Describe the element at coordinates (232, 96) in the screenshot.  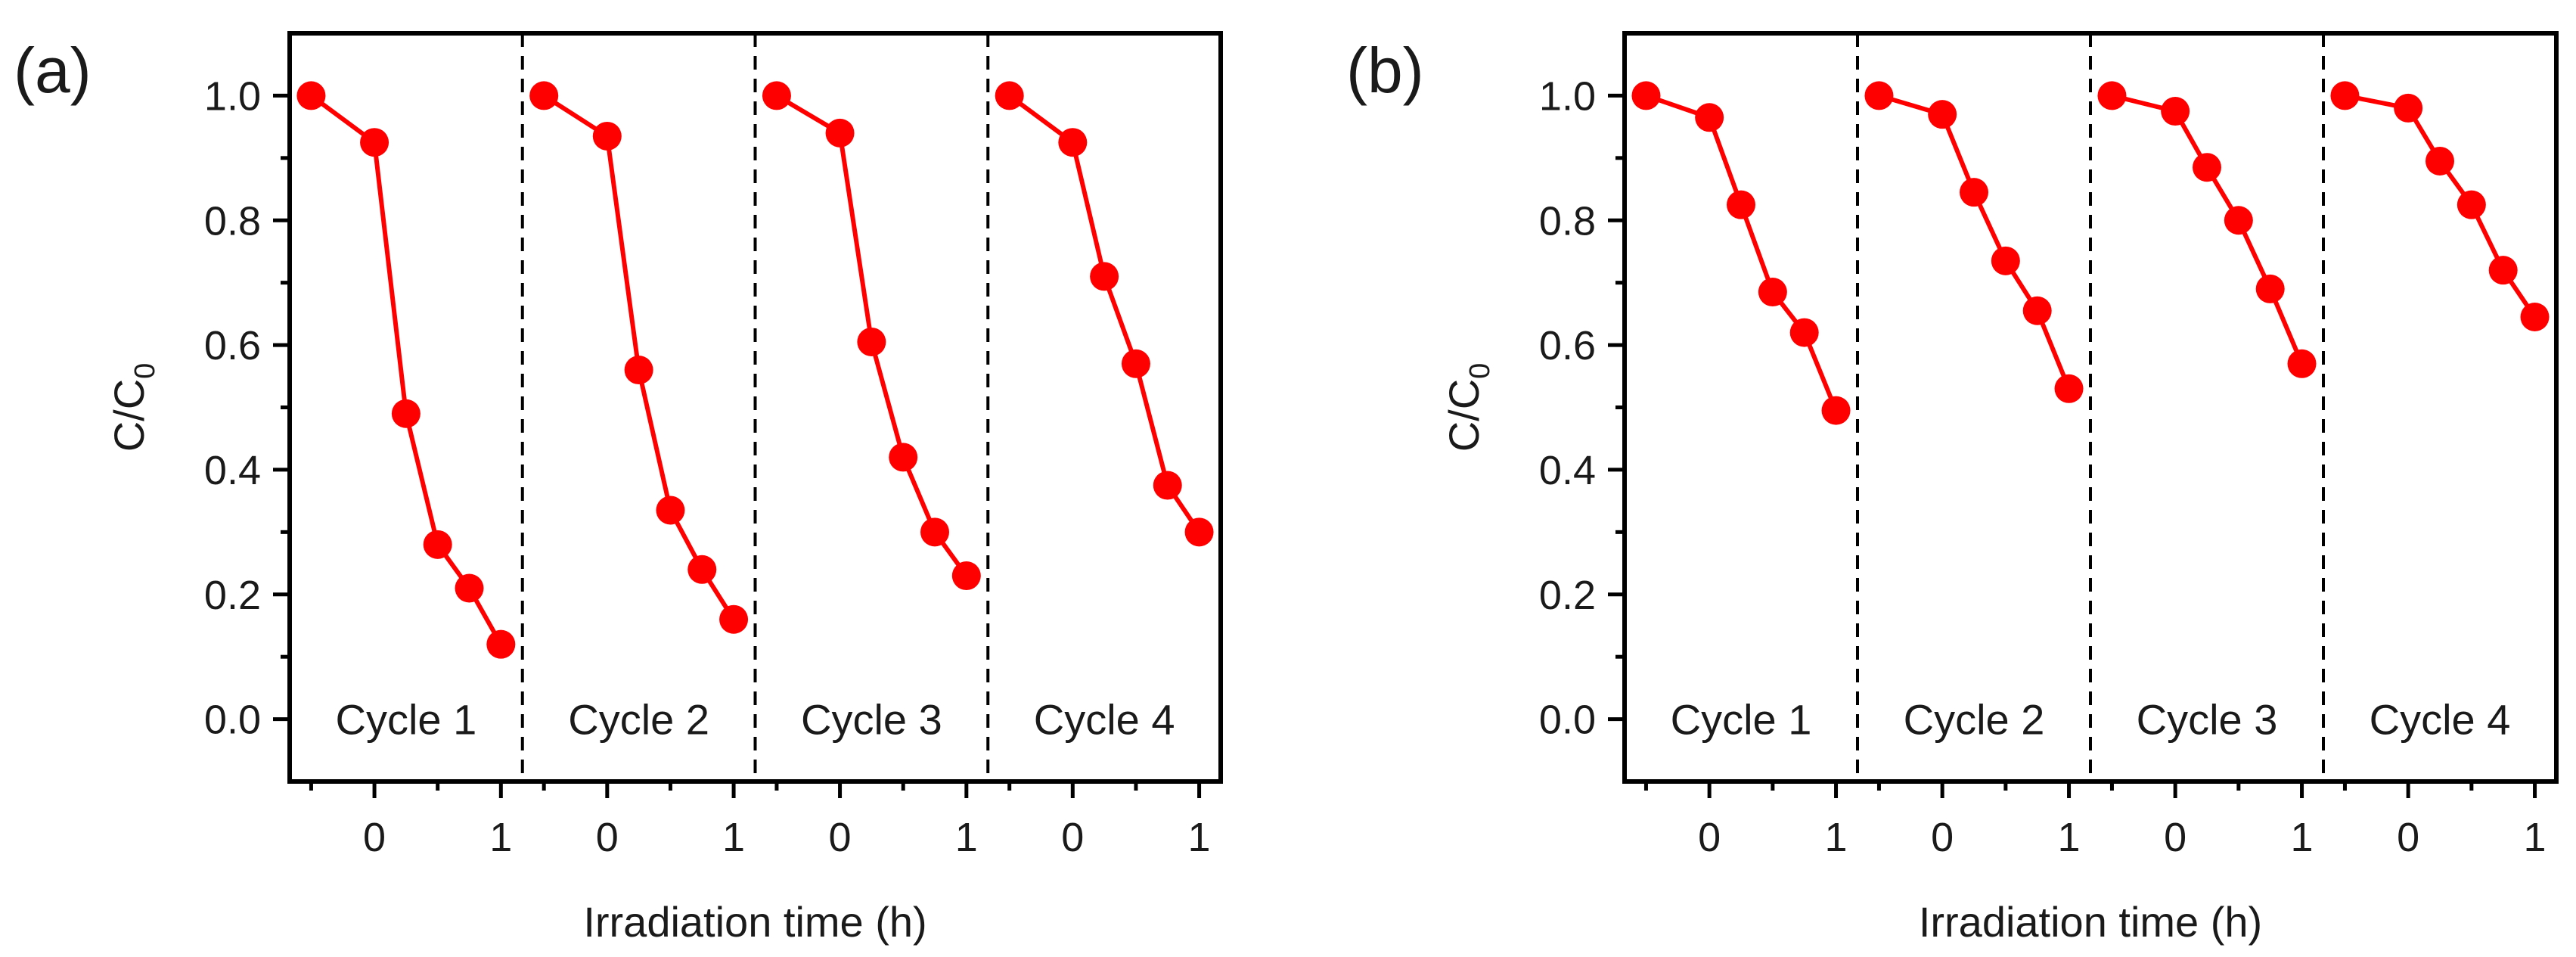
I see `panel-a-ytick-label: 1.0` at that location.